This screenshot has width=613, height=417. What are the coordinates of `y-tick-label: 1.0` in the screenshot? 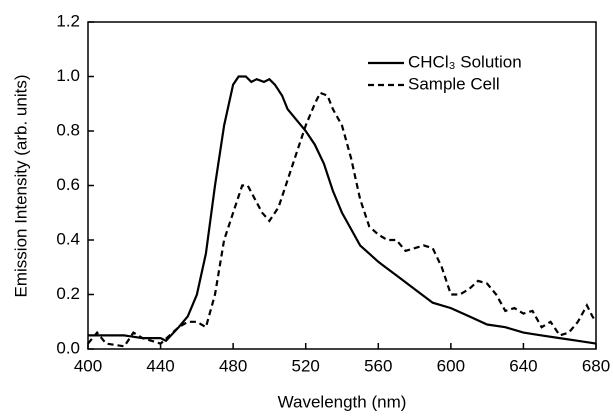 It's located at (68, 75).